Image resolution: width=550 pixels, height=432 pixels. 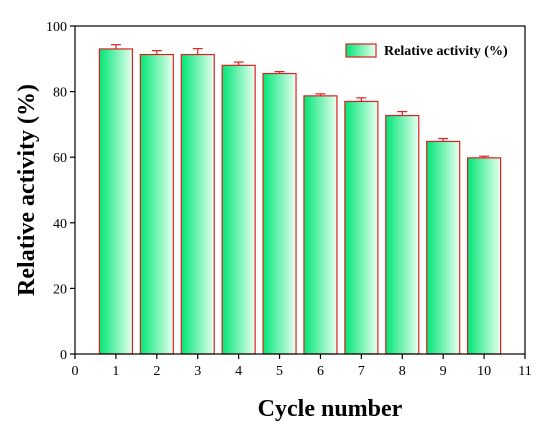 I want to click on legend-label: Relative activity (%), so click(x=446, y=51).